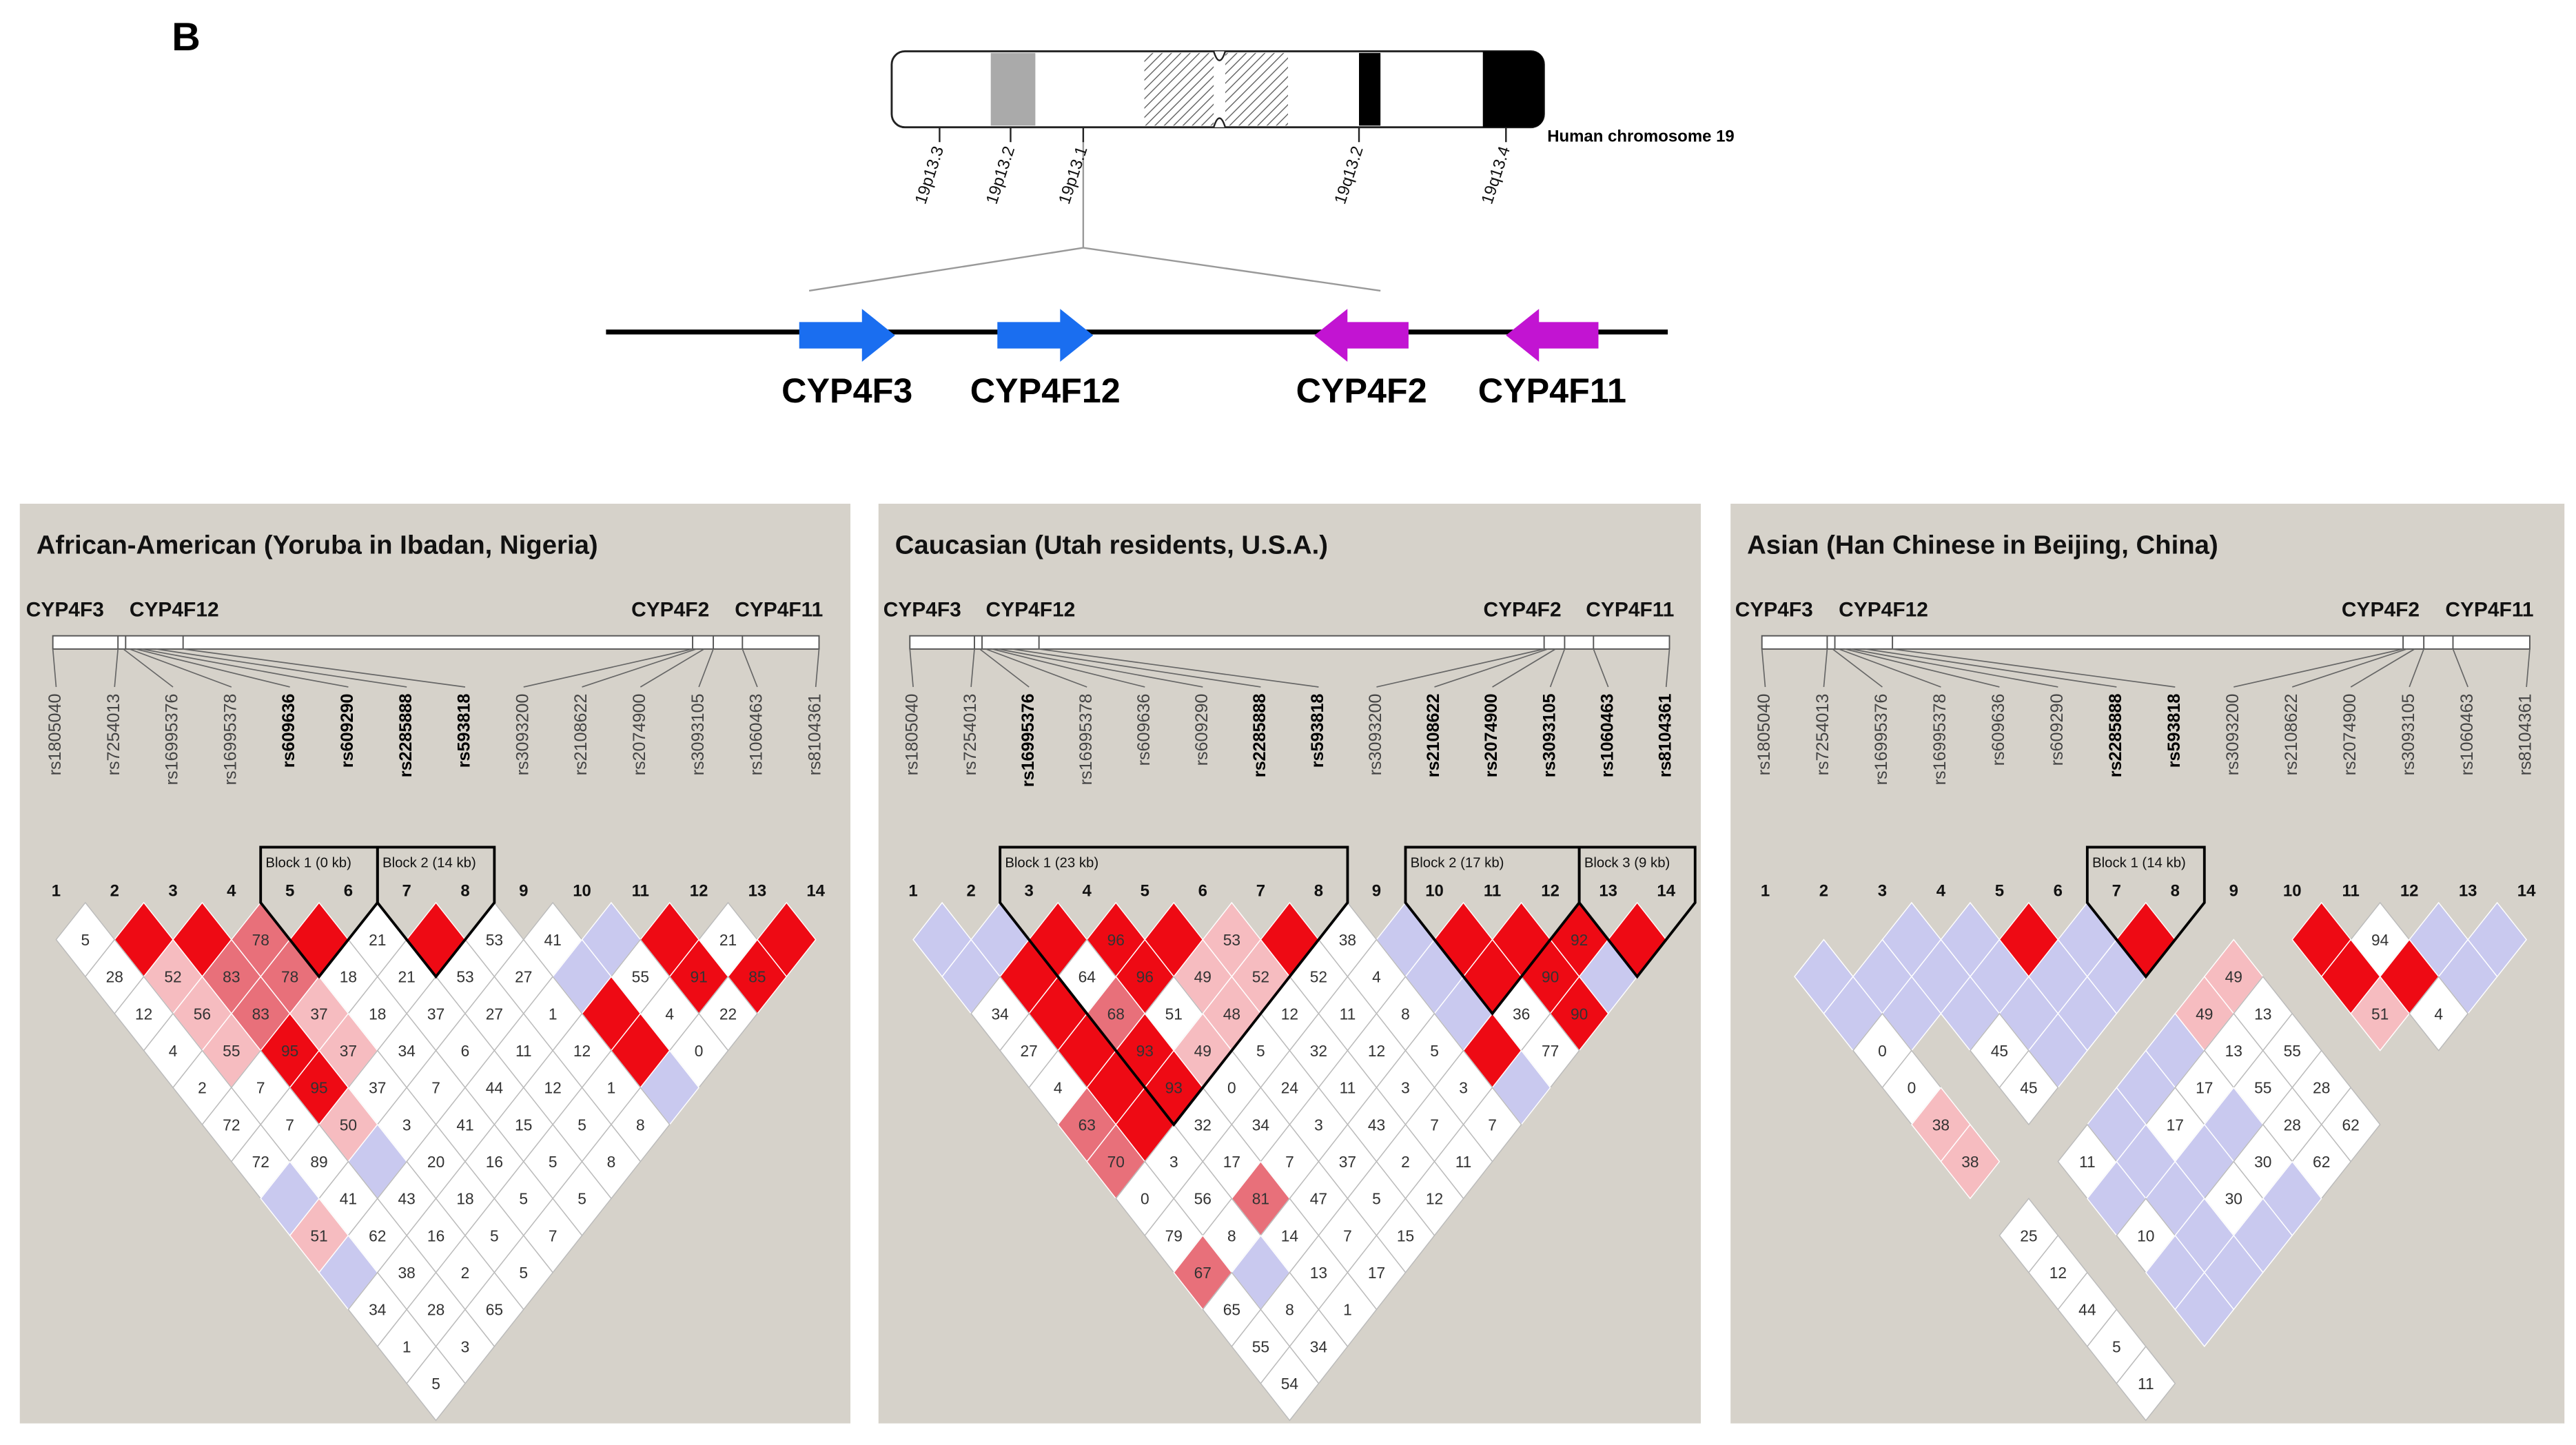 The image size is (2576, 1445). I want to click on marker-number: 3, so click(1029, 891).